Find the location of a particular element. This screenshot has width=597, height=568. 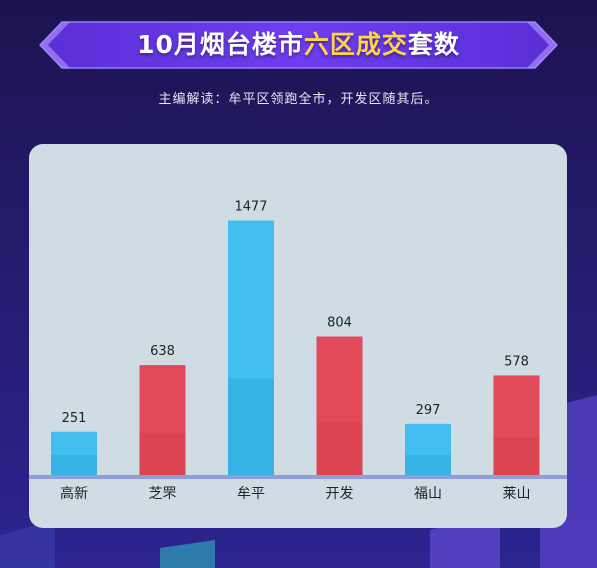

value-label-2: 1477 is located at coordinates (250, 207).